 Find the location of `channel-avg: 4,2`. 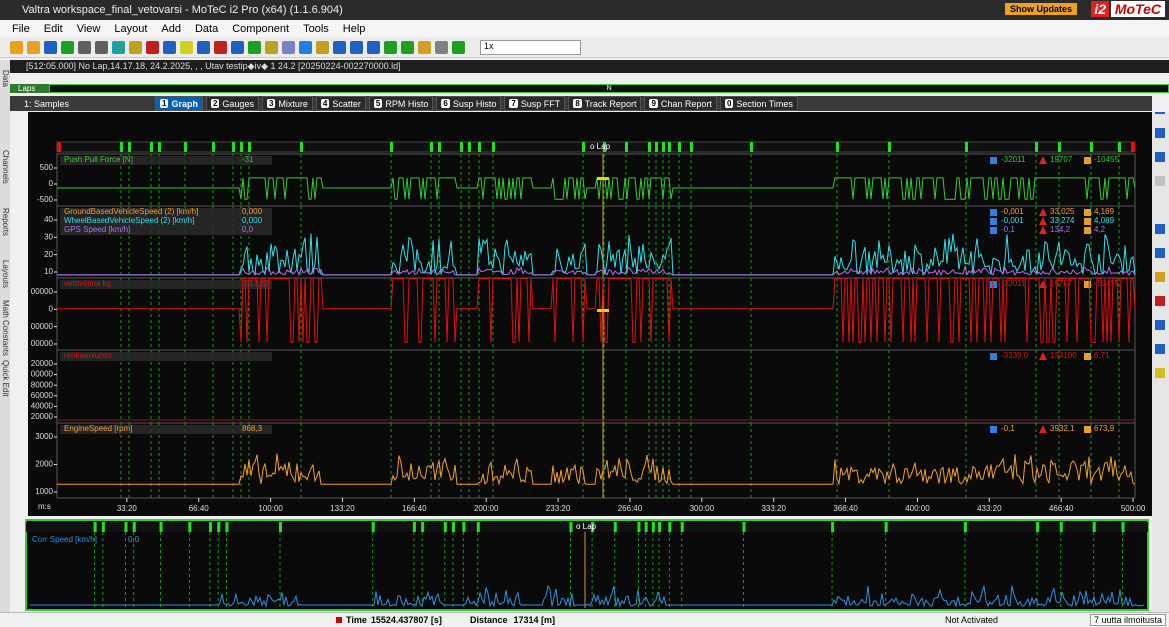

channel-avg: 4,2 is located at coordinates (1100, 229).